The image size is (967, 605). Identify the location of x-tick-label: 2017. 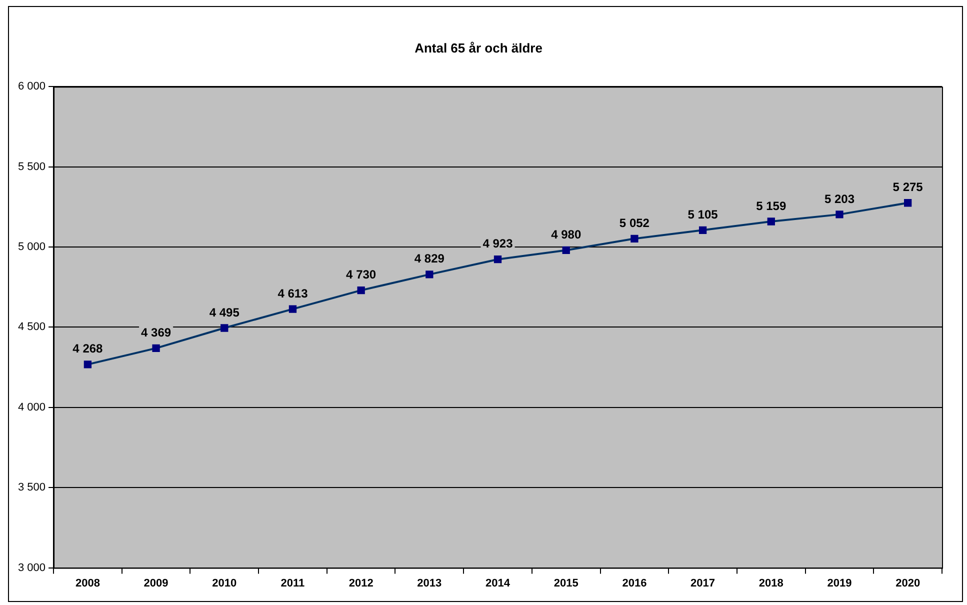
(703, 583).